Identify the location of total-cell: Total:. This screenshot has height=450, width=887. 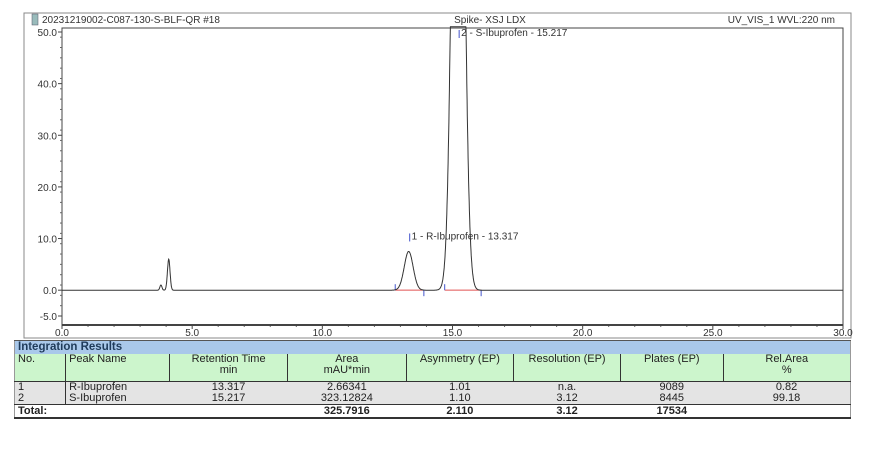
(40, 411).